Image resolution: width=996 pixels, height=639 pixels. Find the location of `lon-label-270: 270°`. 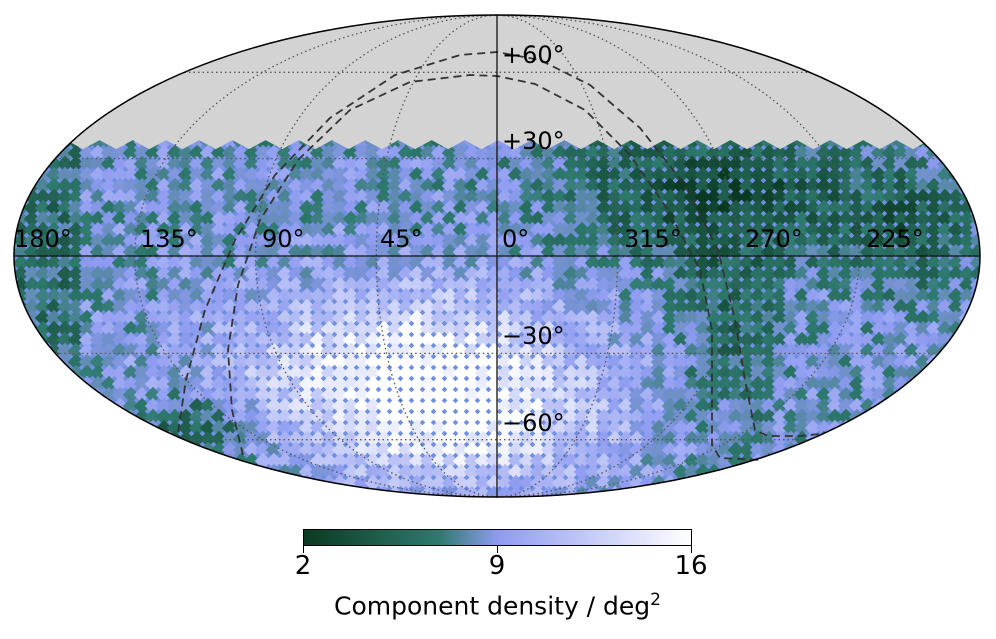

lon-label-270: 270° is located at coordinates (774, 239).